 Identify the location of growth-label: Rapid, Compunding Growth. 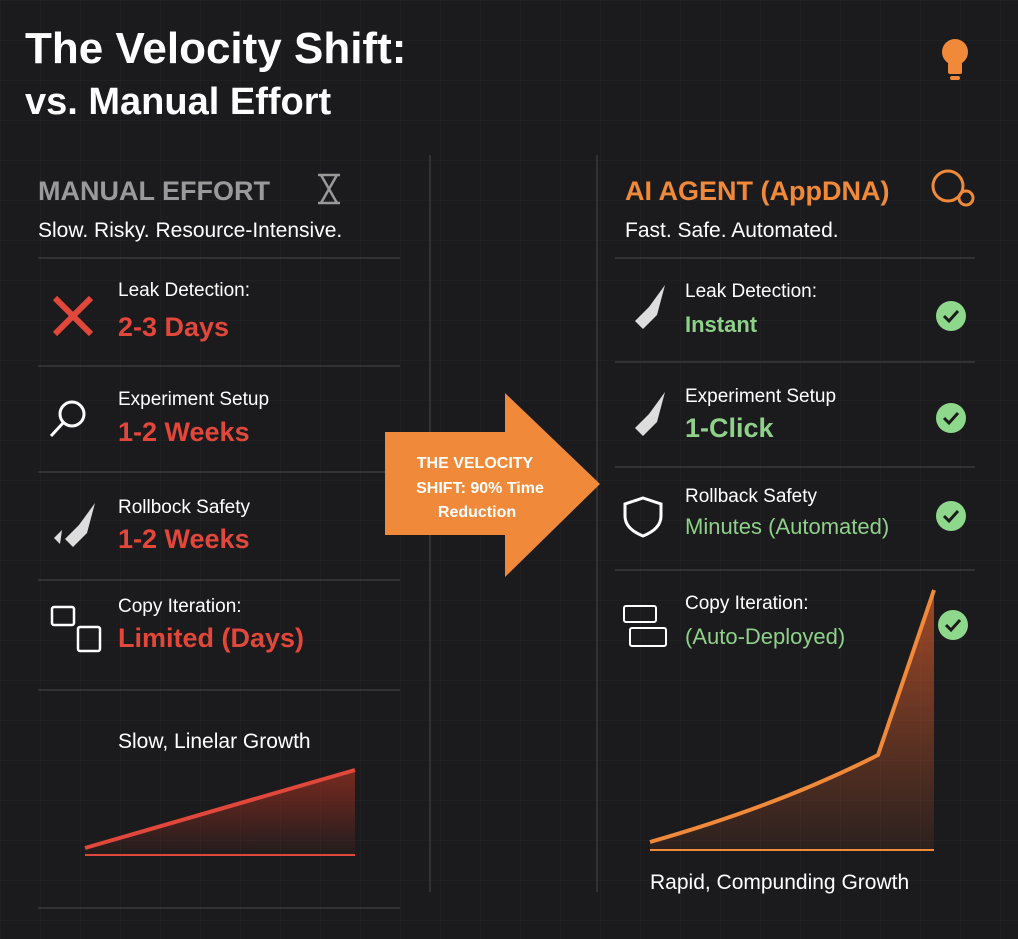
(779, 882).